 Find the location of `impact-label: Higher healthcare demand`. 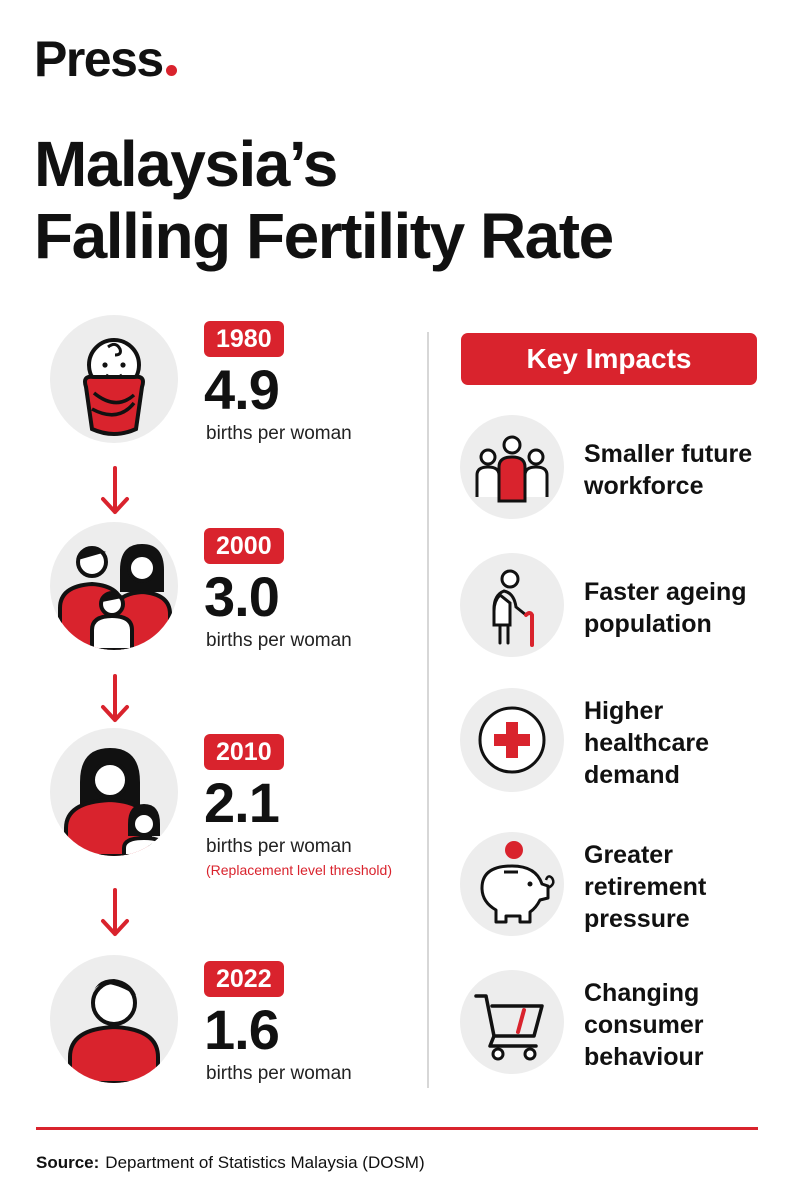

impact-label: Higher healthcare demand is located at coordinates (647, 743).